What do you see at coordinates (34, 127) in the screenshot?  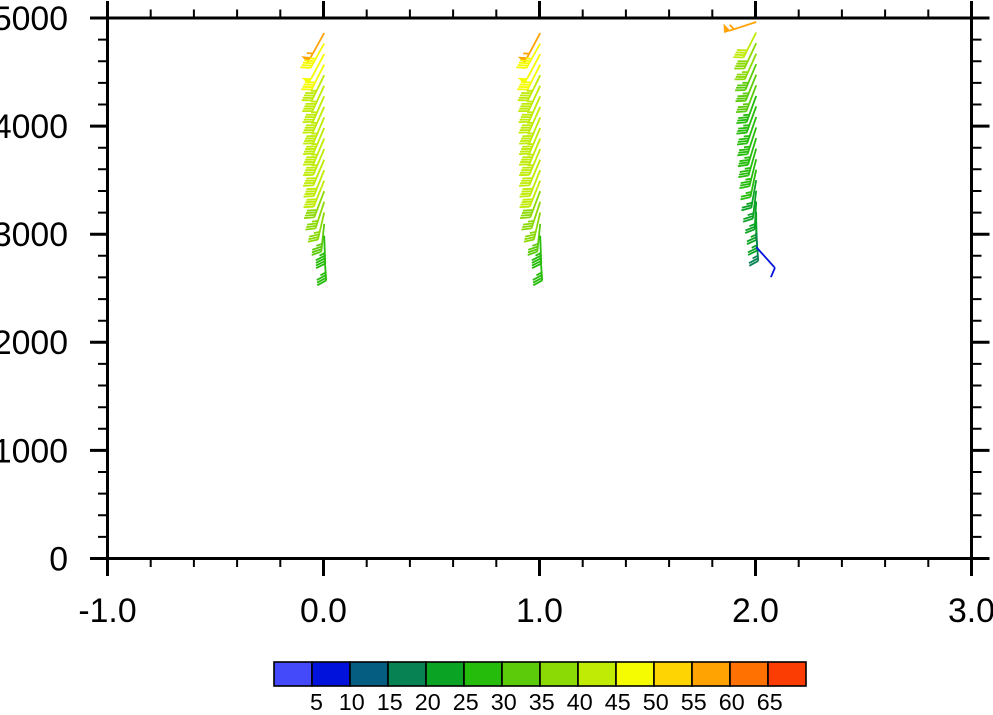 I see `svg-text: 4000` at bounding box center [34, 127].